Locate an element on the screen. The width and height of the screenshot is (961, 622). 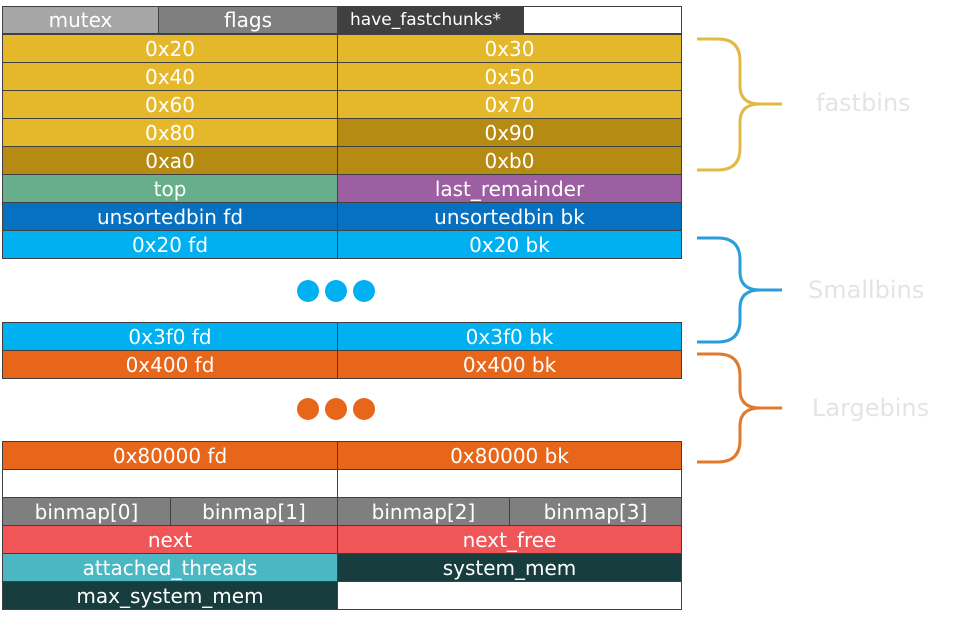
smallbins-brace is located at coordinates (739, 290).